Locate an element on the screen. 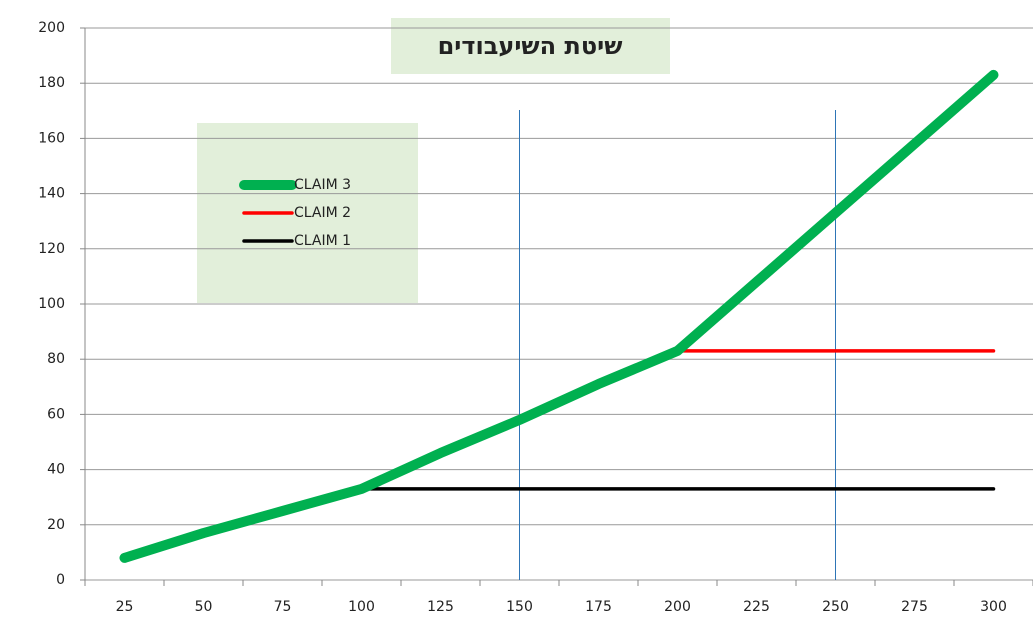 The image size is (1033, 620). x-tick-label: 250 is located at coordinates (835, 607).